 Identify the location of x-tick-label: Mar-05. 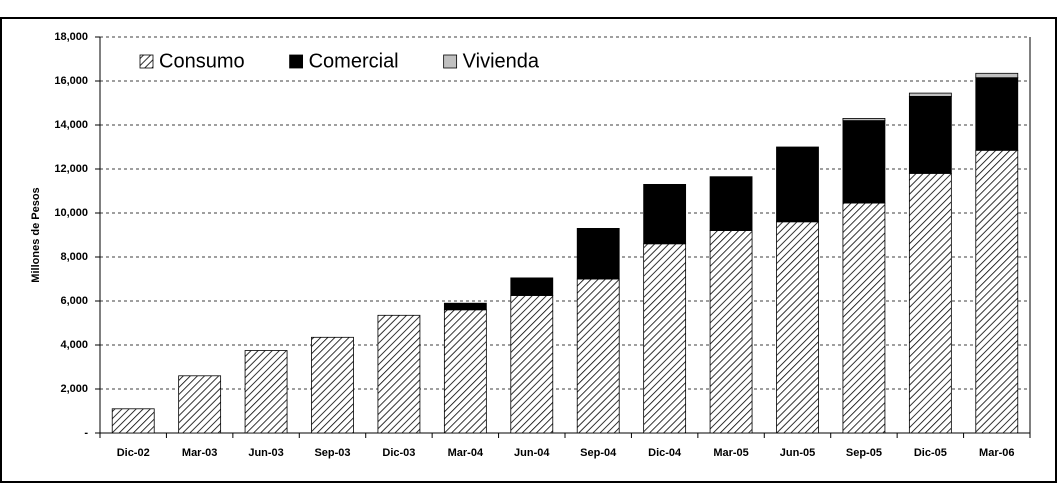
(730, 453).